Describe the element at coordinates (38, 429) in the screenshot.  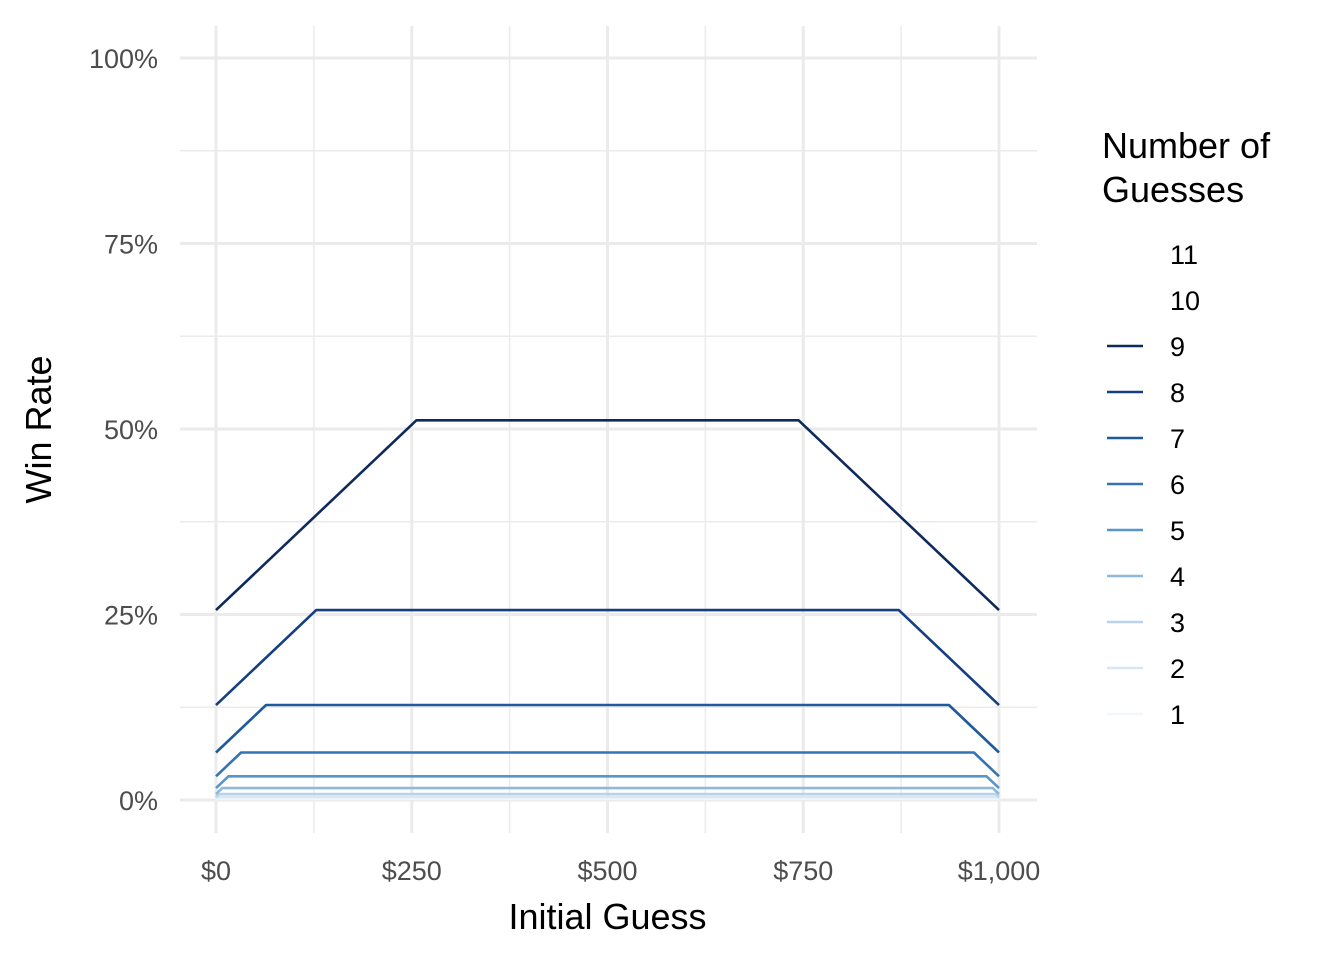
I see `y-axis-title: Win Rate` at that location.